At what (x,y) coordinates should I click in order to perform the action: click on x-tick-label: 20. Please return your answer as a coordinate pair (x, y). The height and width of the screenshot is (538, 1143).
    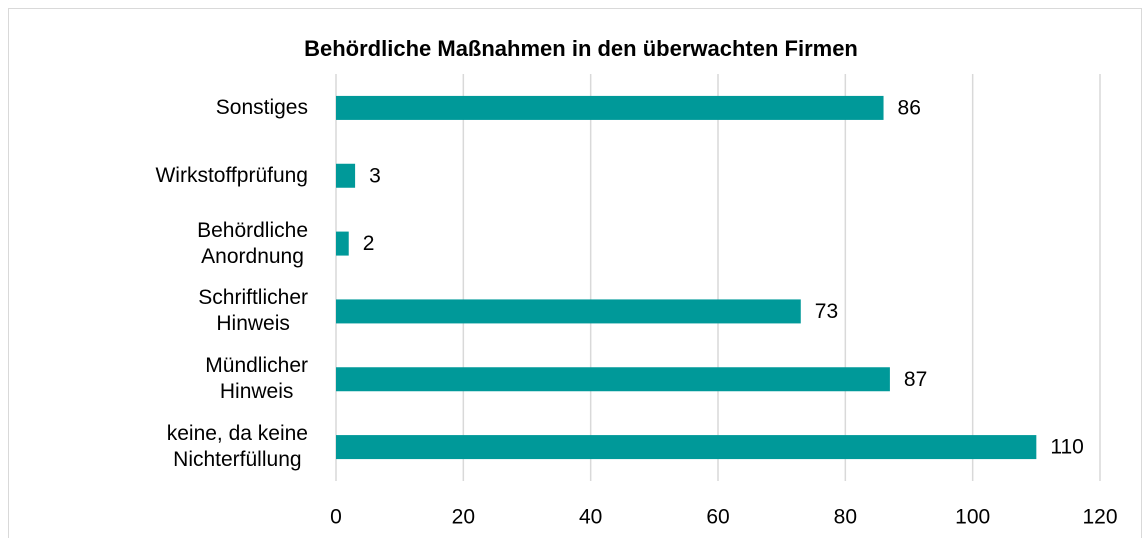
    Looking at the image, I should click on (463, 517).